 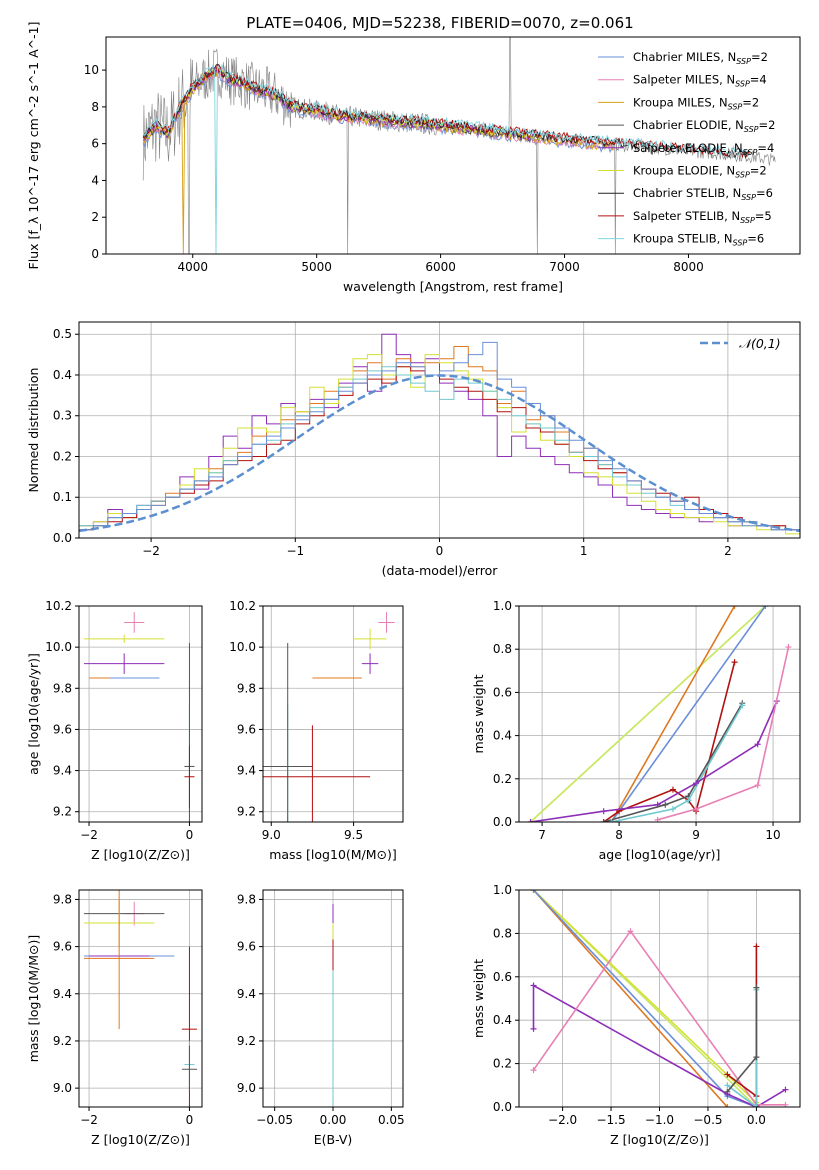 What do you see at coordinates (502, 779) in the screenshot?
I see `y-tick-label: 0.2` at bounding box center [502, 779].